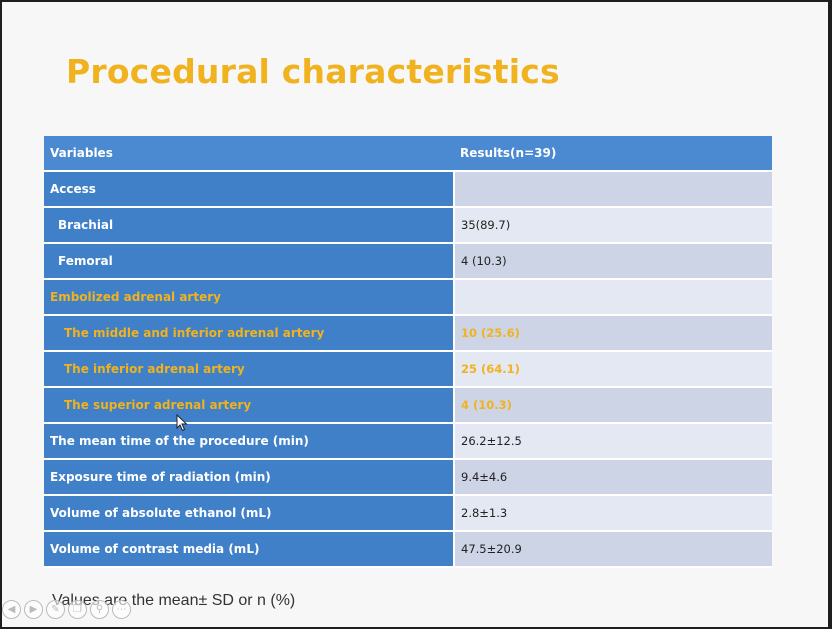  I want to click on table-row: Volume of absolute ethanol (mL) 2.8±1.3, so click(408, 513).